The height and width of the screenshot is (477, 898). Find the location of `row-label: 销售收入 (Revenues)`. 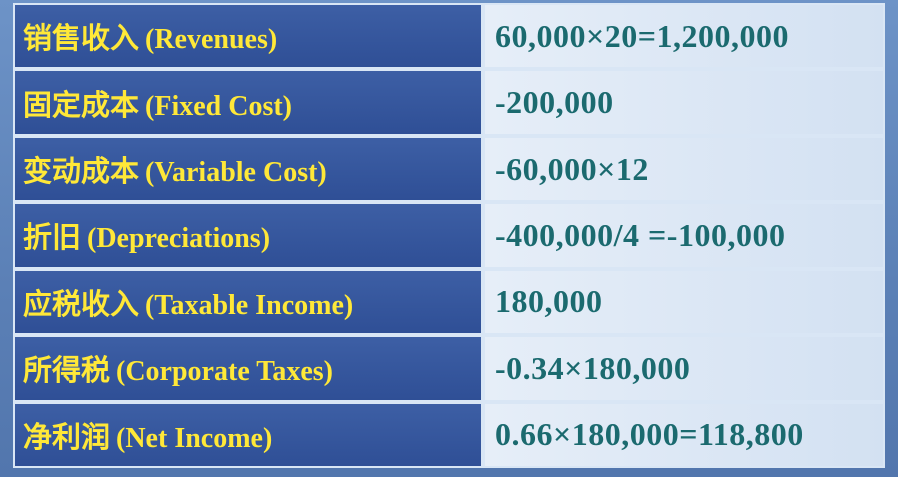

row-label: 销售收入 (Revenues) is located at coordinates (248, 36).